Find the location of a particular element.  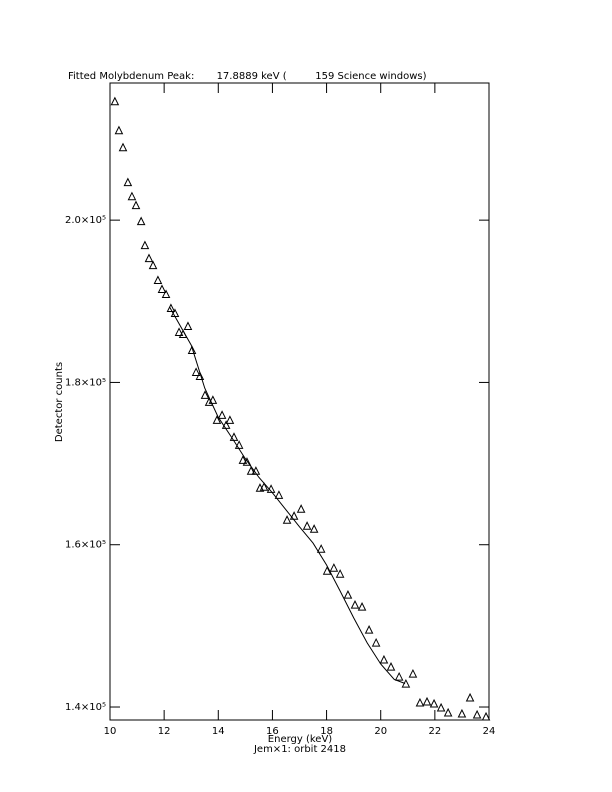

footer: Jem×1: orbit 2418 is located at coordinates (299, 749).